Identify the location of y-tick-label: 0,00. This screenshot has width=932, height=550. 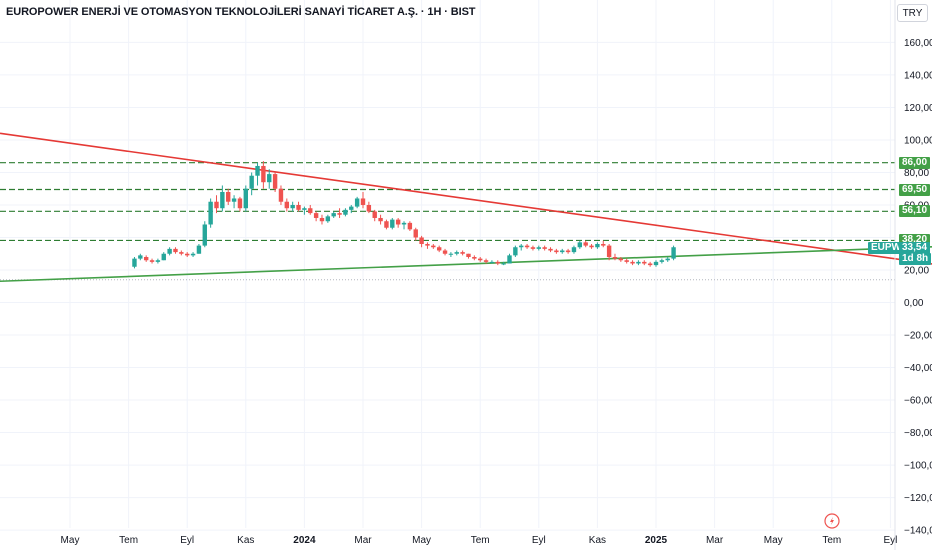
(914, 303).